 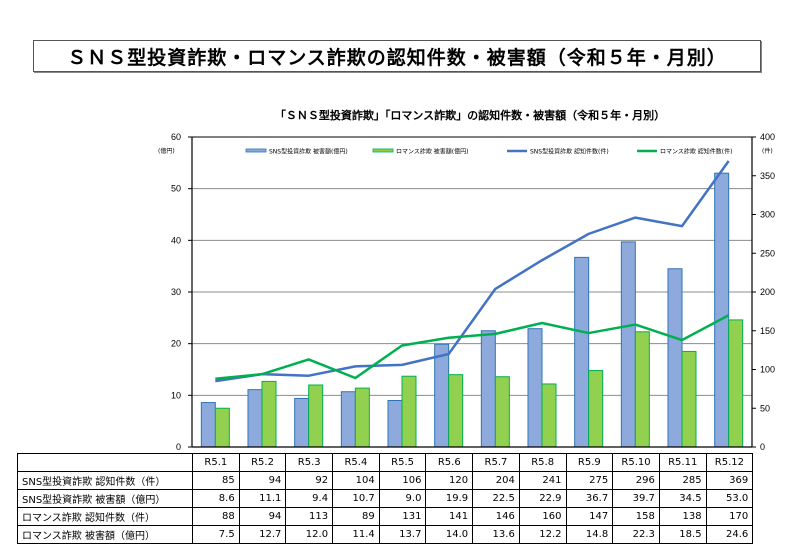 I want to click on table-cell: 204, so click(x=496, y=480).